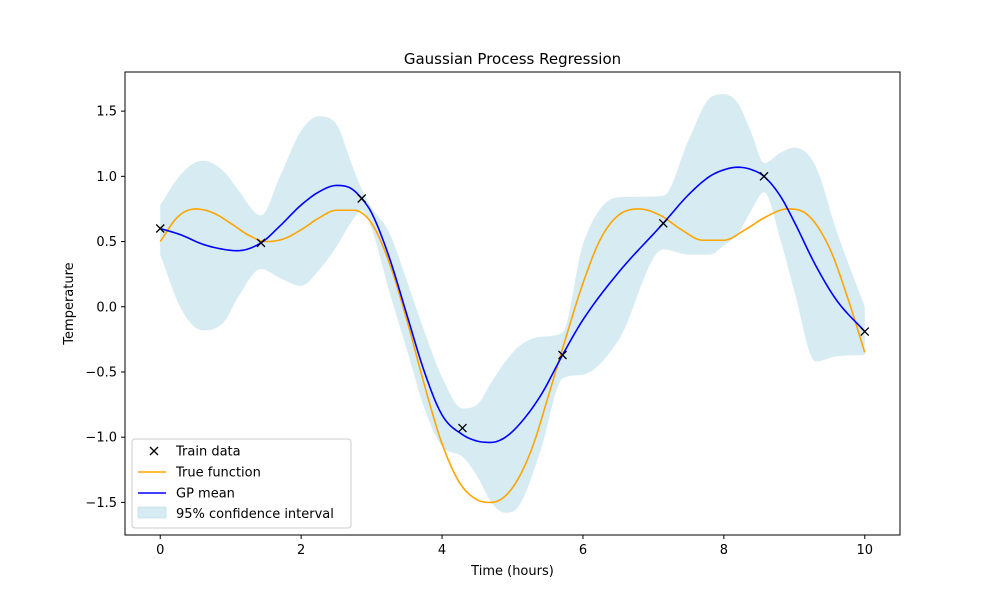 This screenshot has width=1000, height=600. Describe the element at coordinates (255, 514) in the screenshot. I see `legend-label-confidence-interval: 95% confidence interval` at that location.